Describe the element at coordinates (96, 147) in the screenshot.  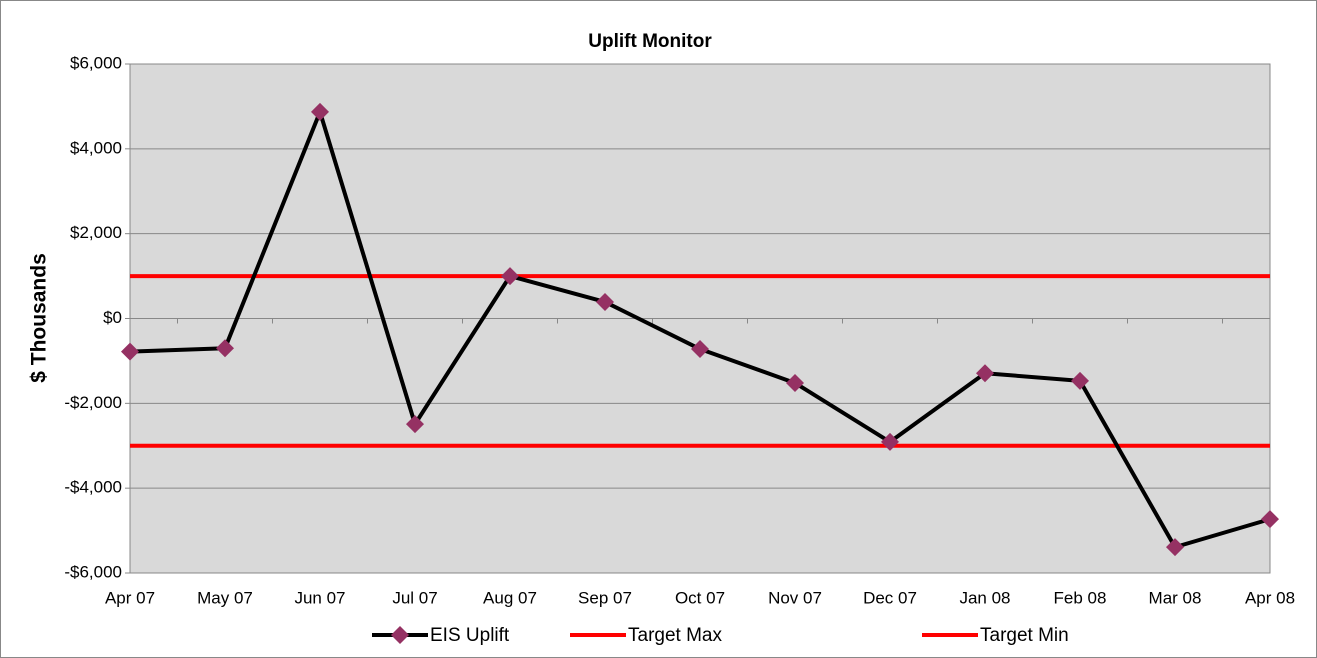
I see `y-tick-label: $4,000` at that location.